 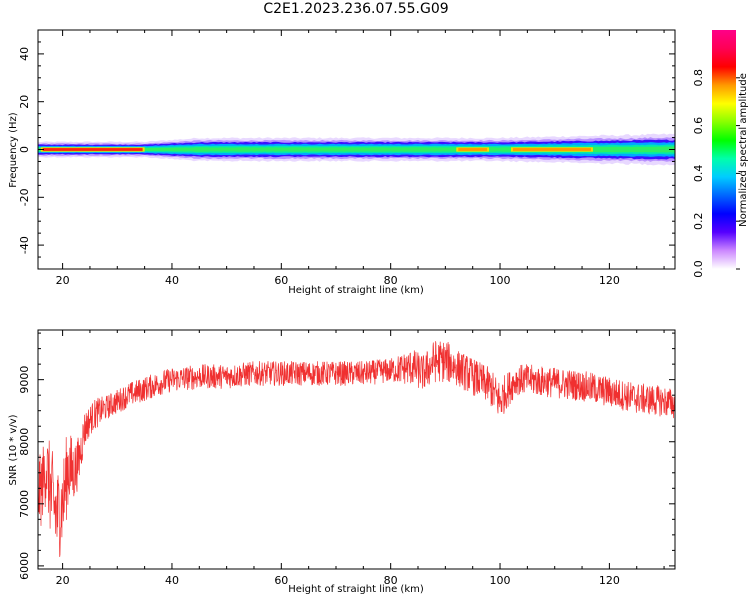 I want to click on snr-y-tick-label: 8000, so click(x=24, y=442).